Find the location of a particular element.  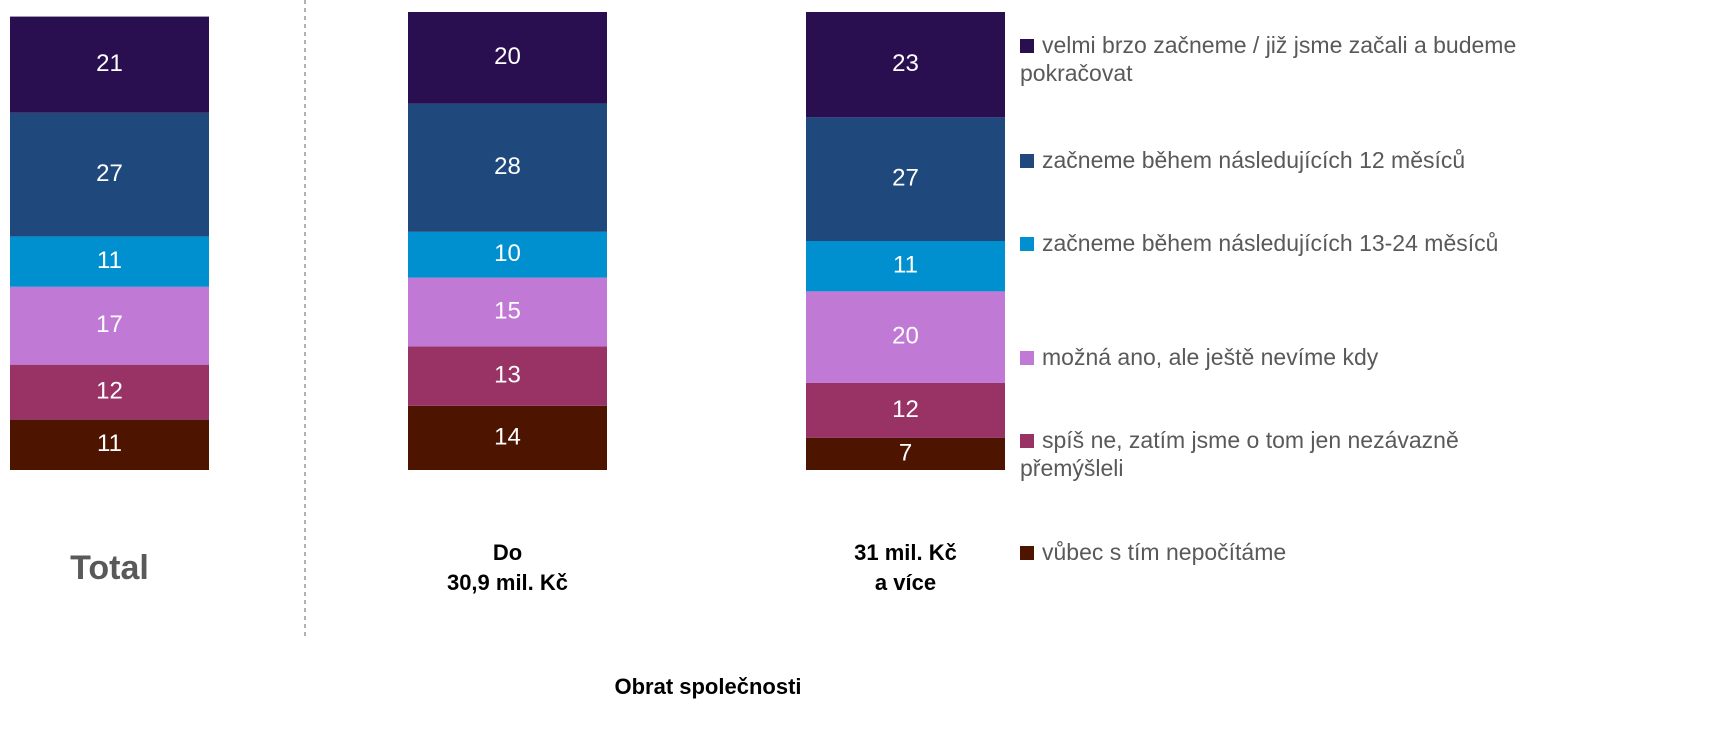

data-label: 17 is located at coordinates (109, 324).